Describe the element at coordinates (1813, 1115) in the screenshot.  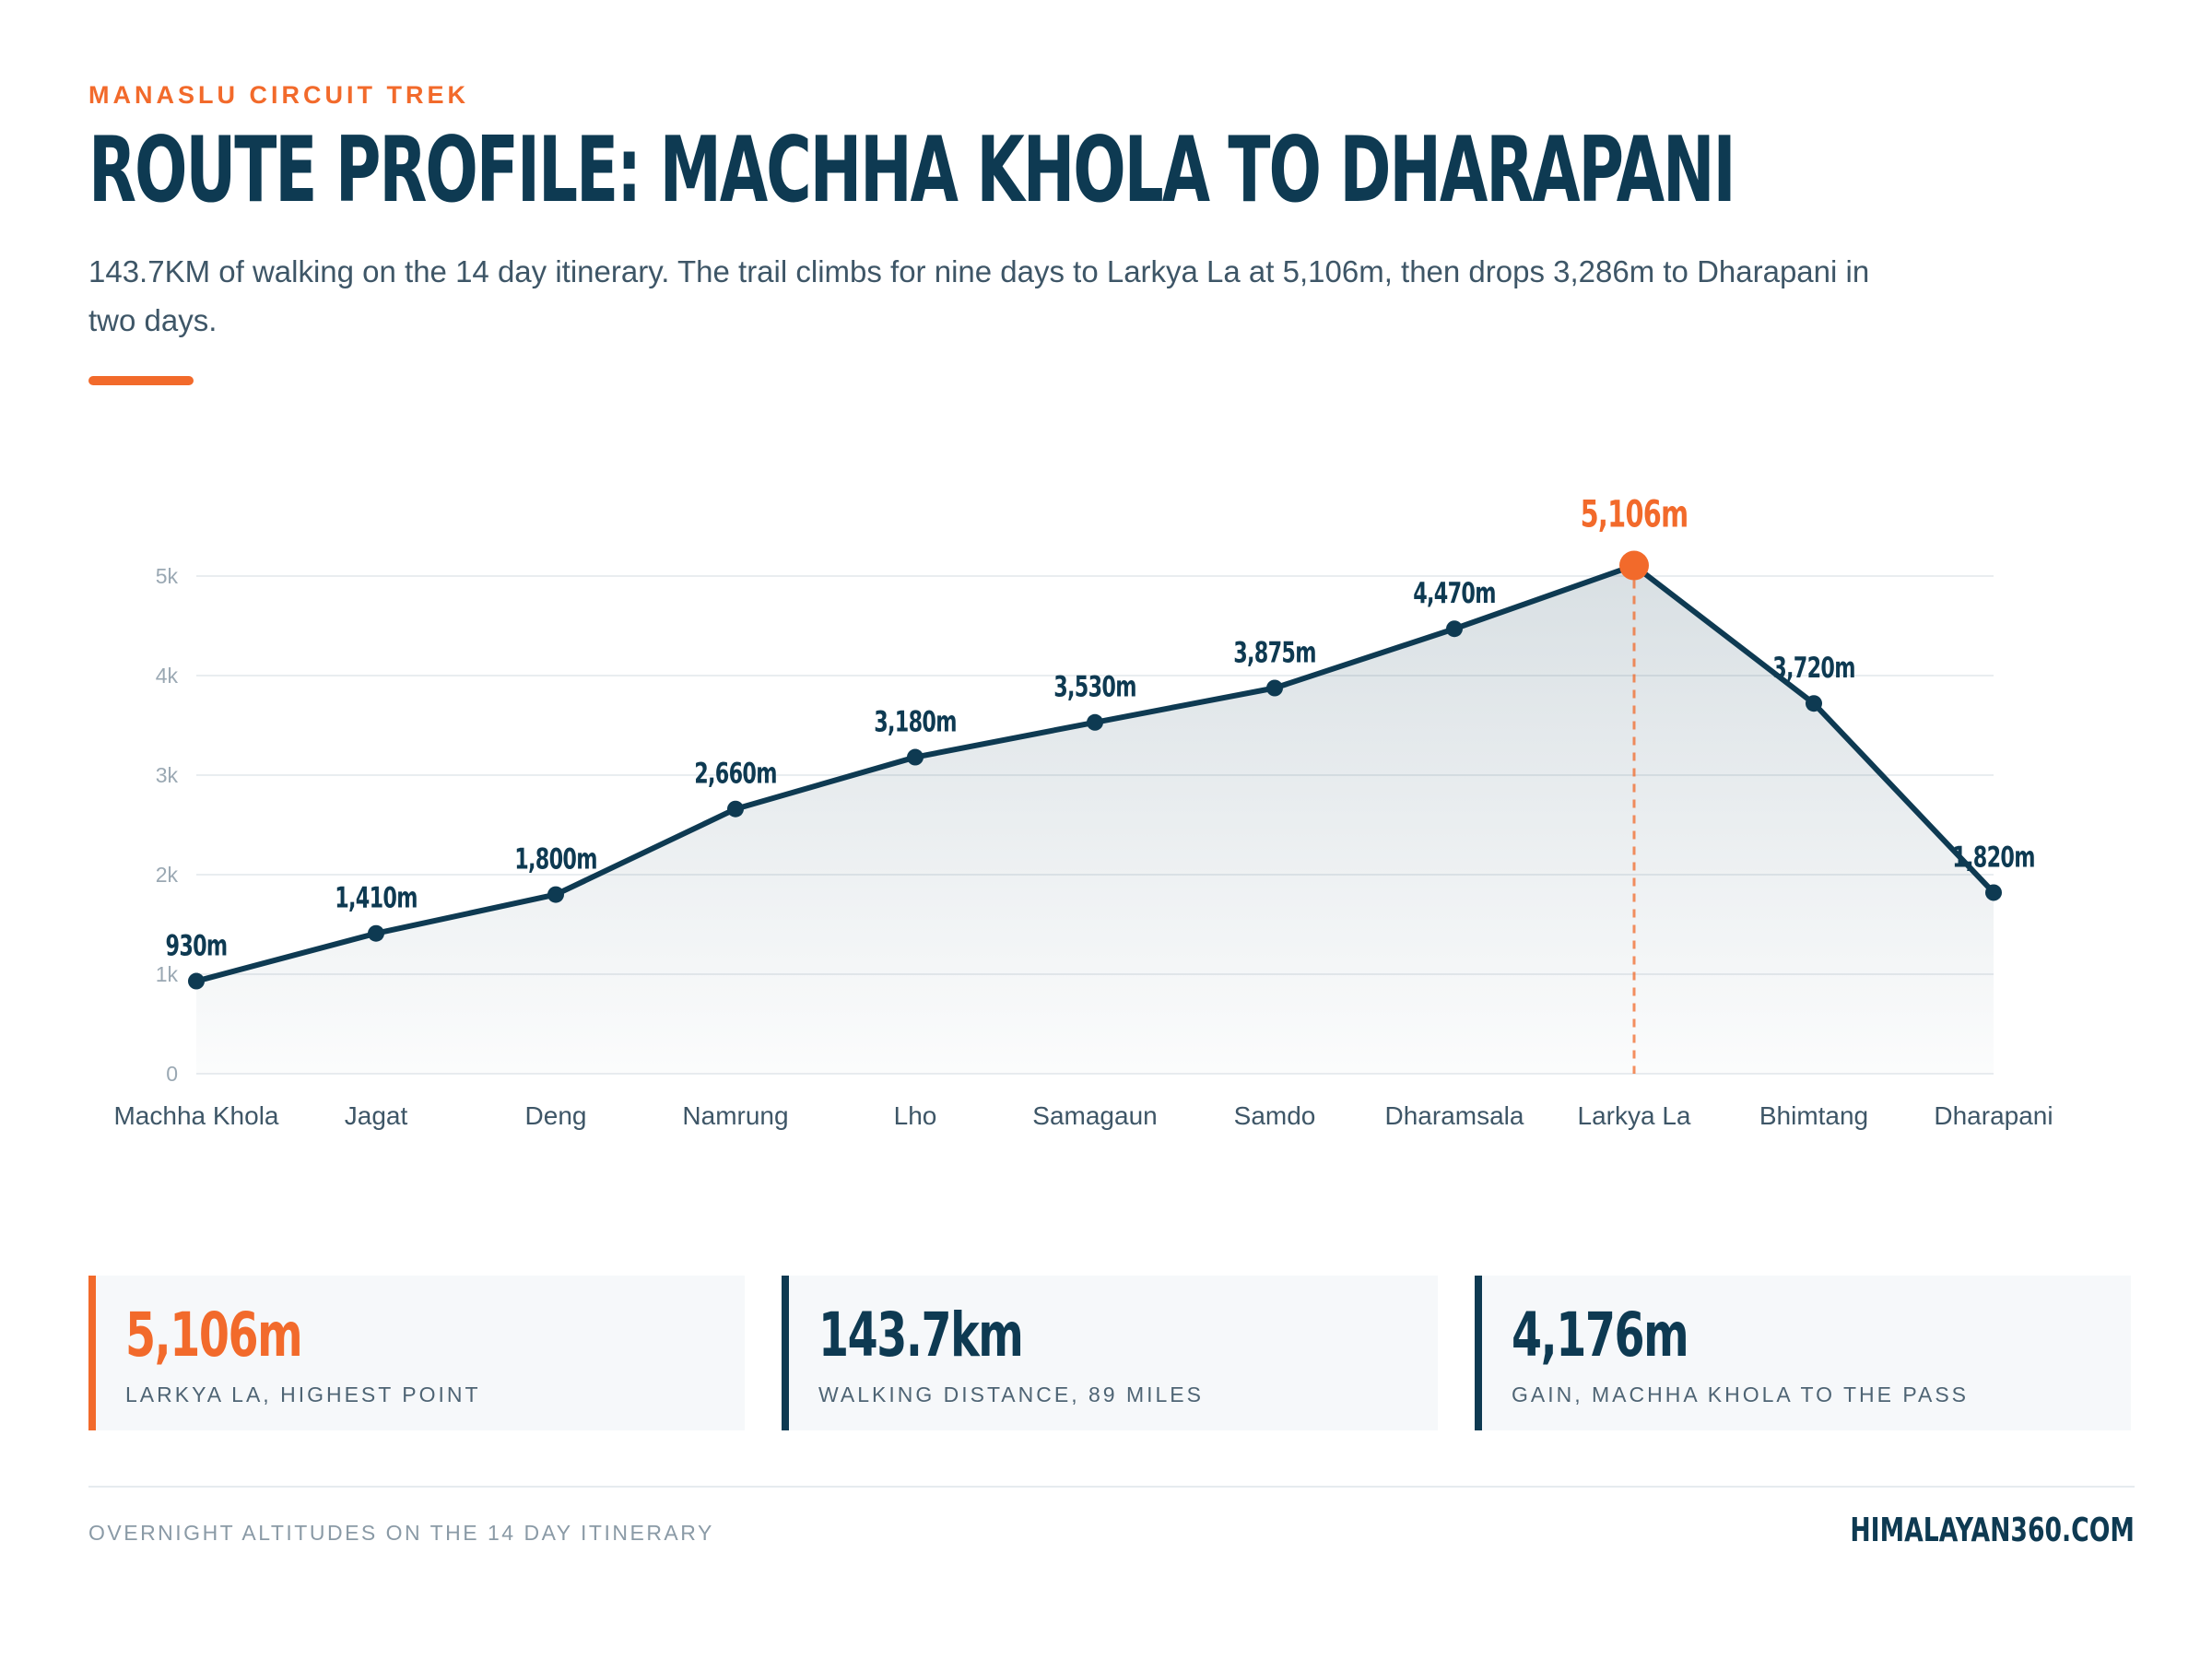
I see `x-tick-label: Bhimtang` at that location.